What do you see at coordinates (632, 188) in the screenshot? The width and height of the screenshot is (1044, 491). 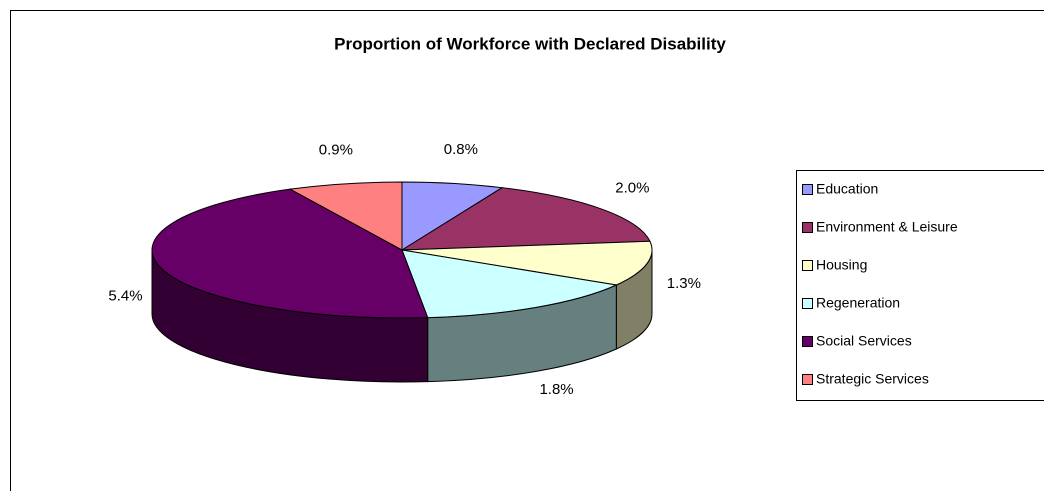 I see `data-label: 2.0%` at bounding box center [632, 188].